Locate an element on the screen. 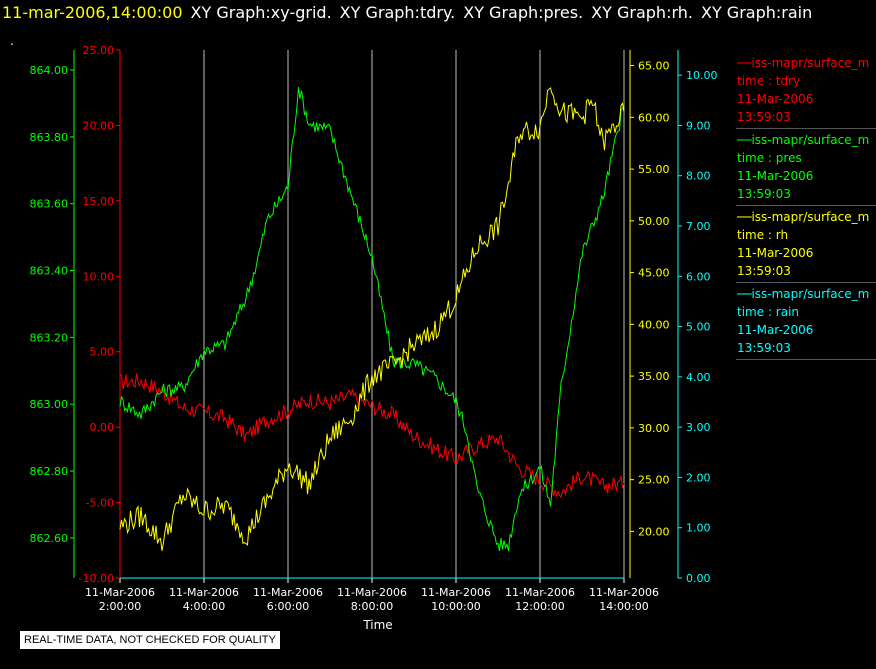 The height and width of the screenshot is (669, 876). rain-tick-label: 6.00 is located at coordinates (698, 276).